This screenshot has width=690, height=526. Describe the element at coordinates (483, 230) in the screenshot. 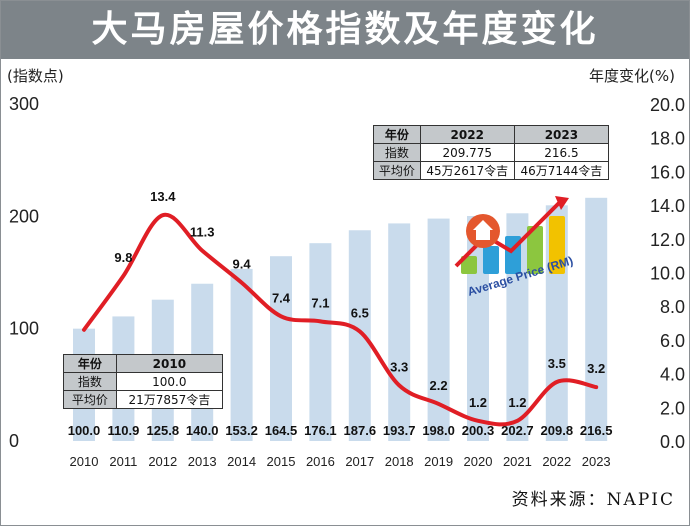

I see `house-icon` at that location.